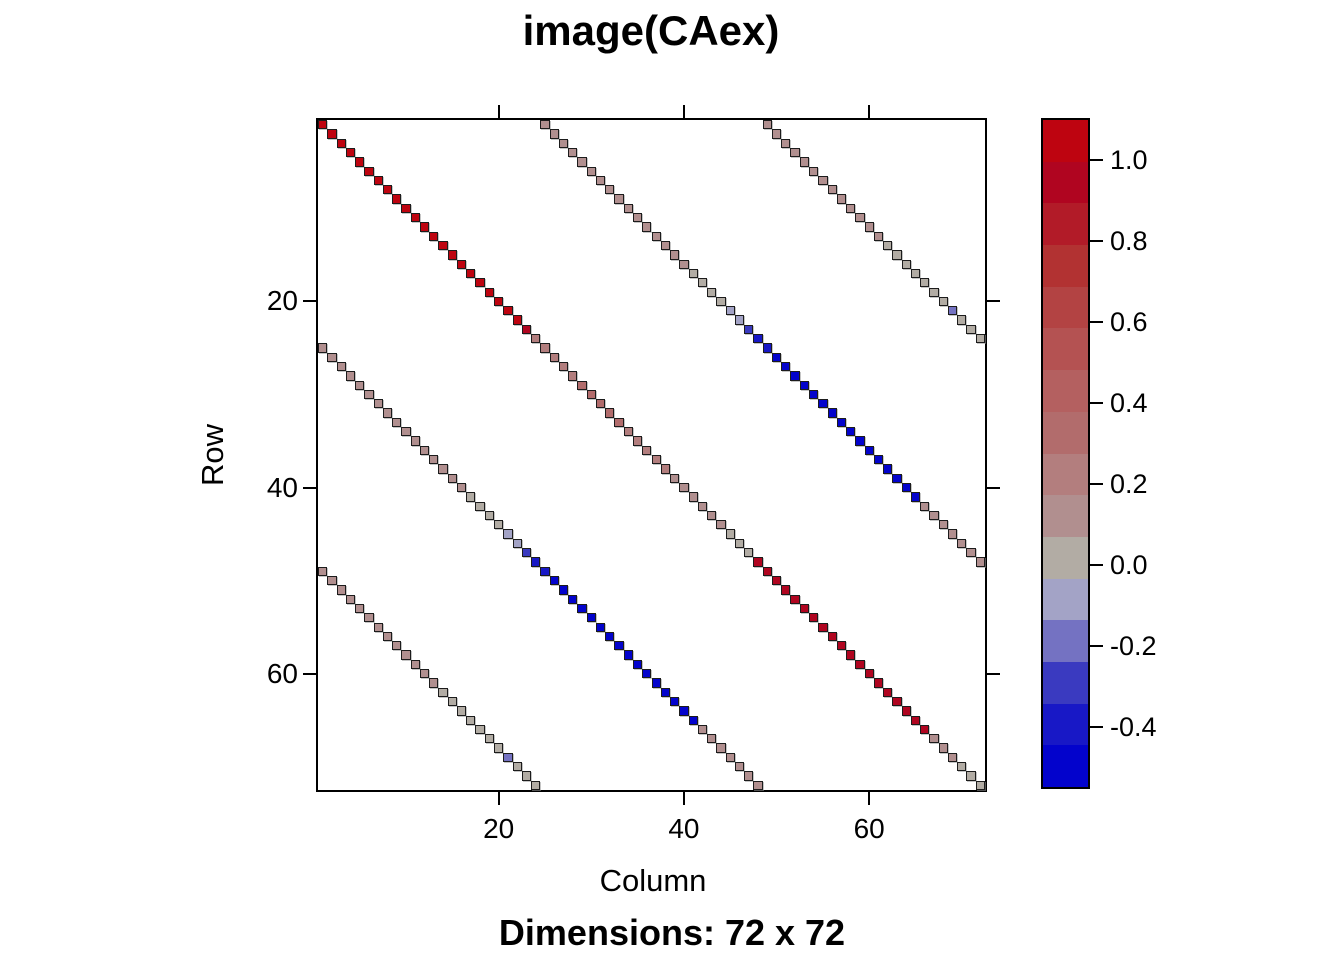 The image size is (1344, 960). What do you see at coordinates (684, 828) in the screenshot?
I see `x-axis-tick-label: 40` at bounding box center [684, 828].